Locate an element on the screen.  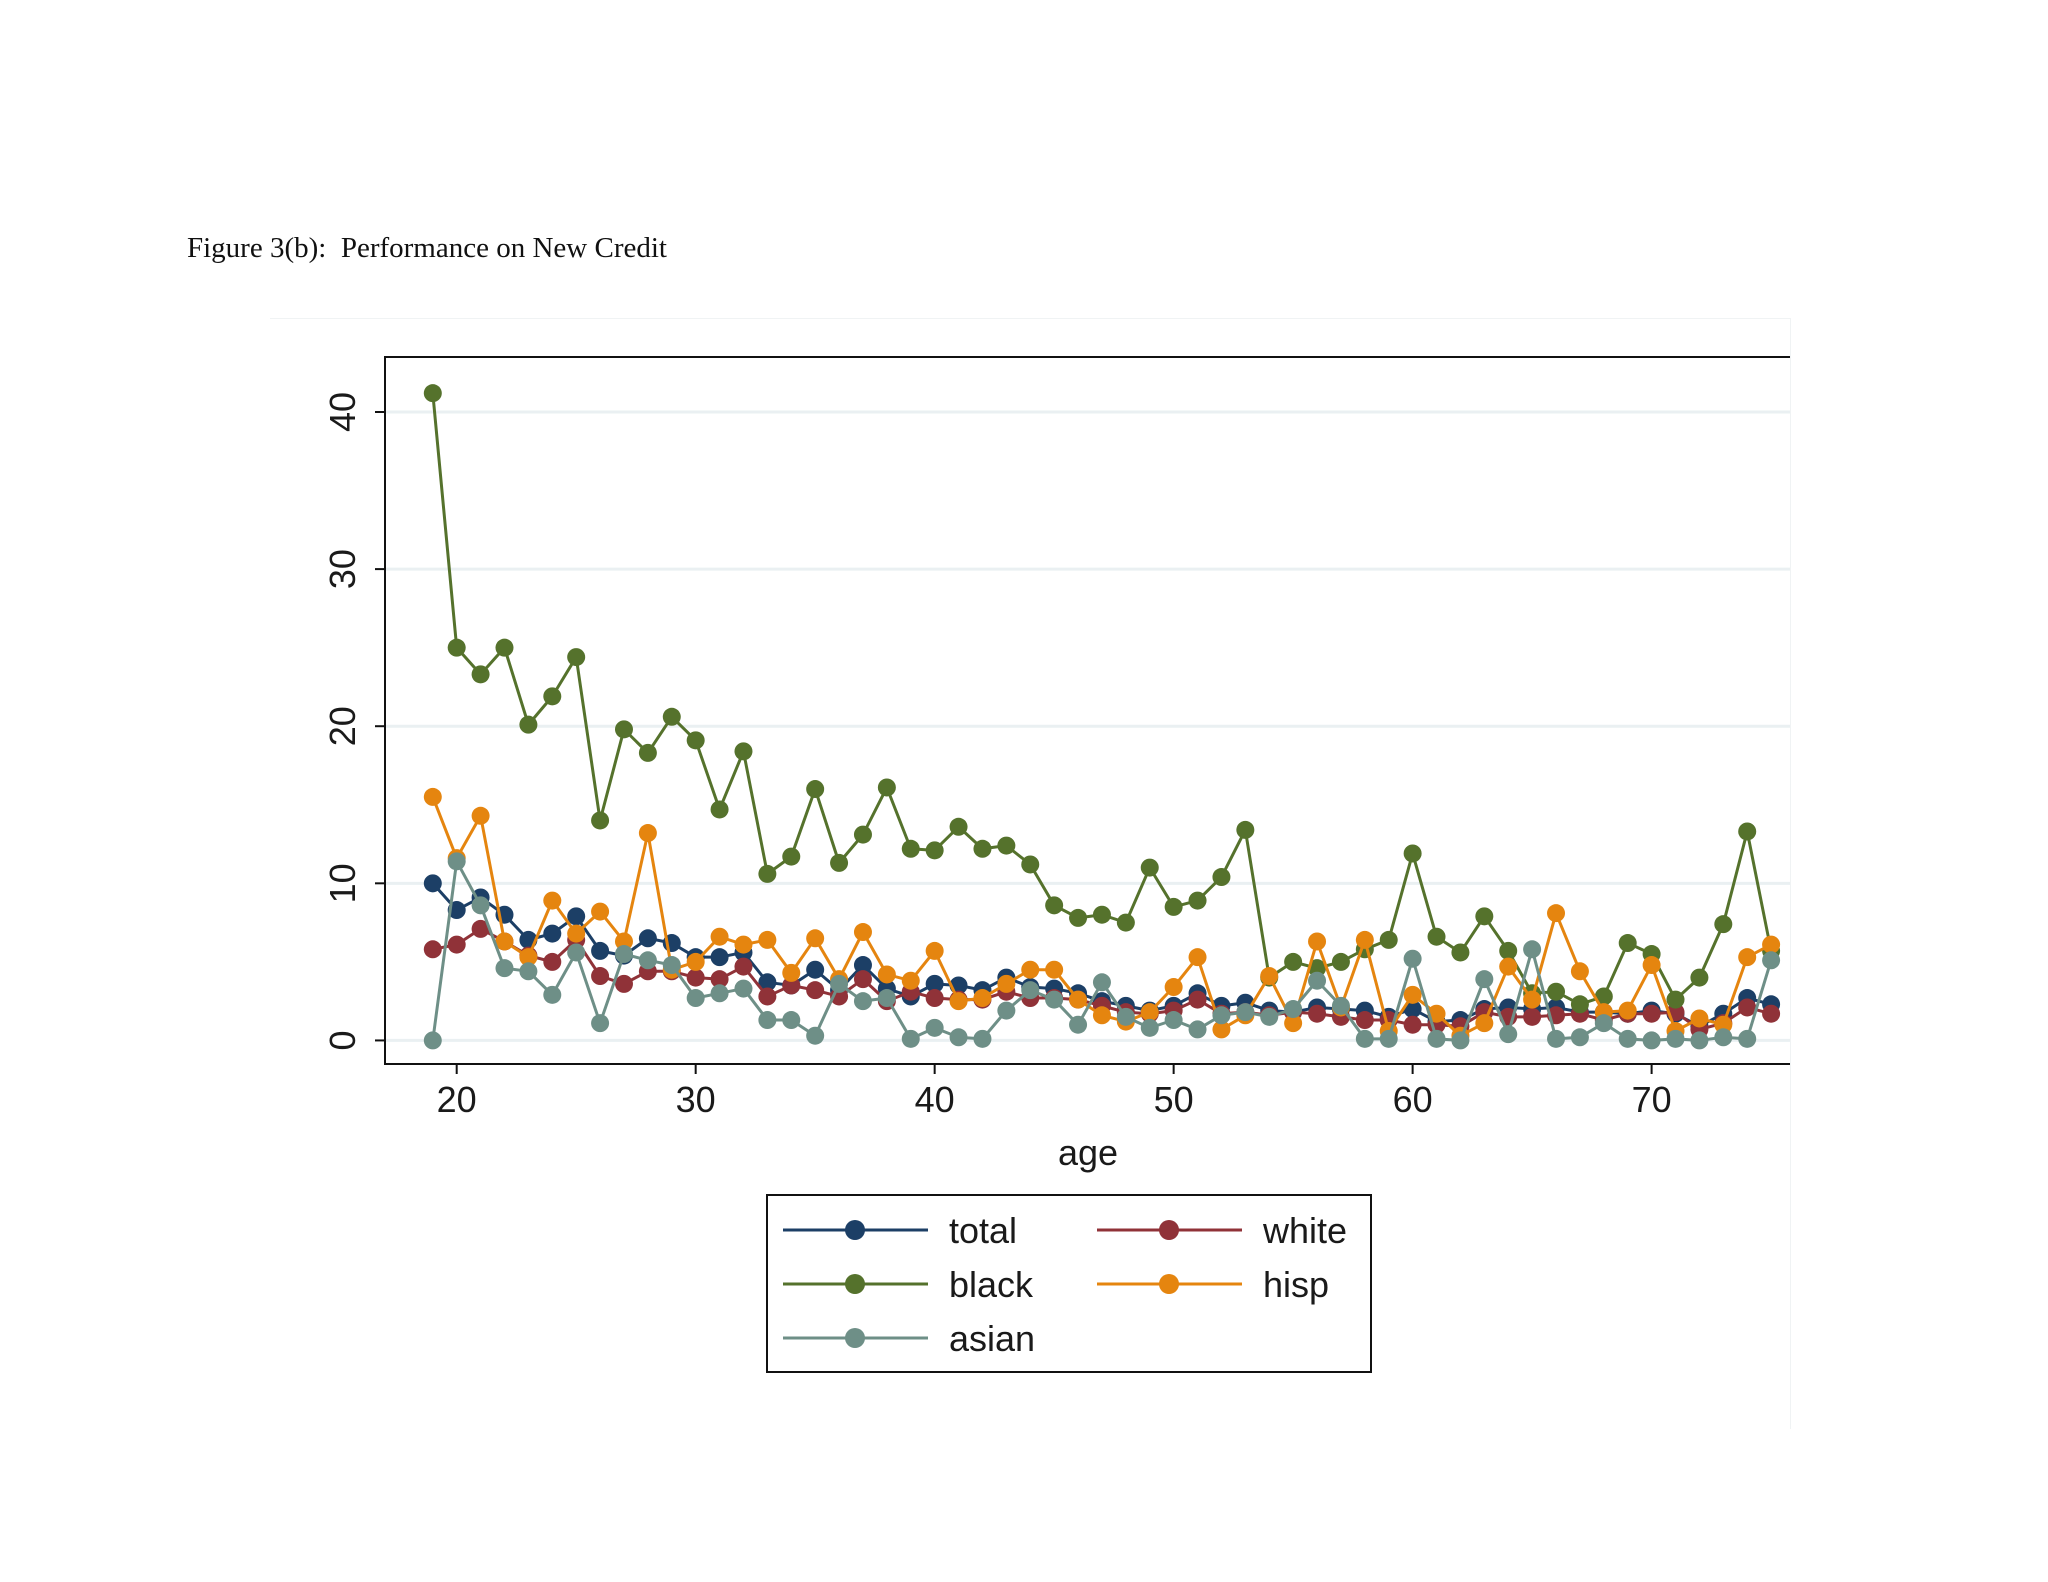
legend-label: black is located at coordinates (991, 1284).